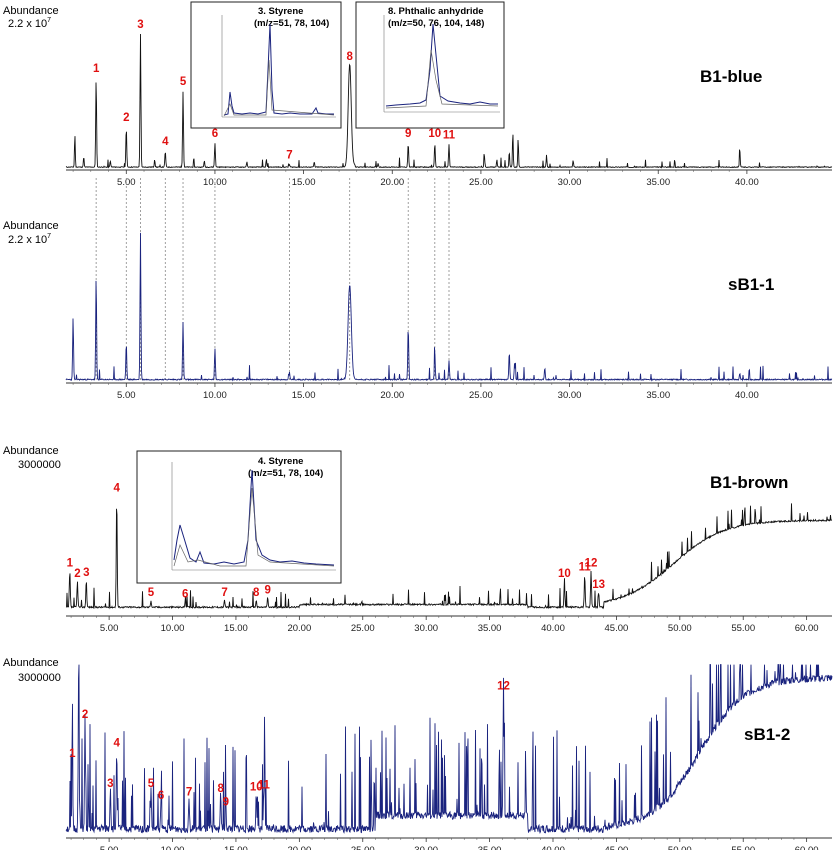  I want to click on chromatogram-line, so click(449, 556).